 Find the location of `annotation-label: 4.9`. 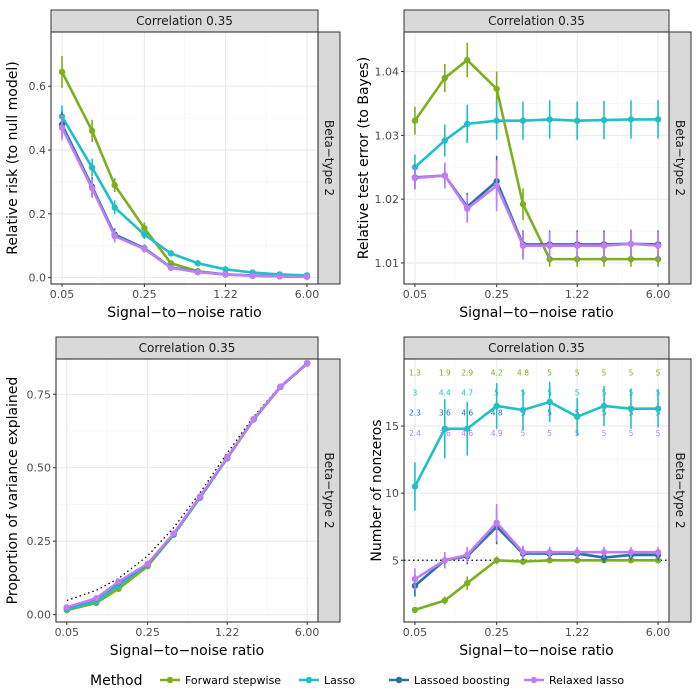

annotation-label: 4.9 is located at coordinates (497, 433).